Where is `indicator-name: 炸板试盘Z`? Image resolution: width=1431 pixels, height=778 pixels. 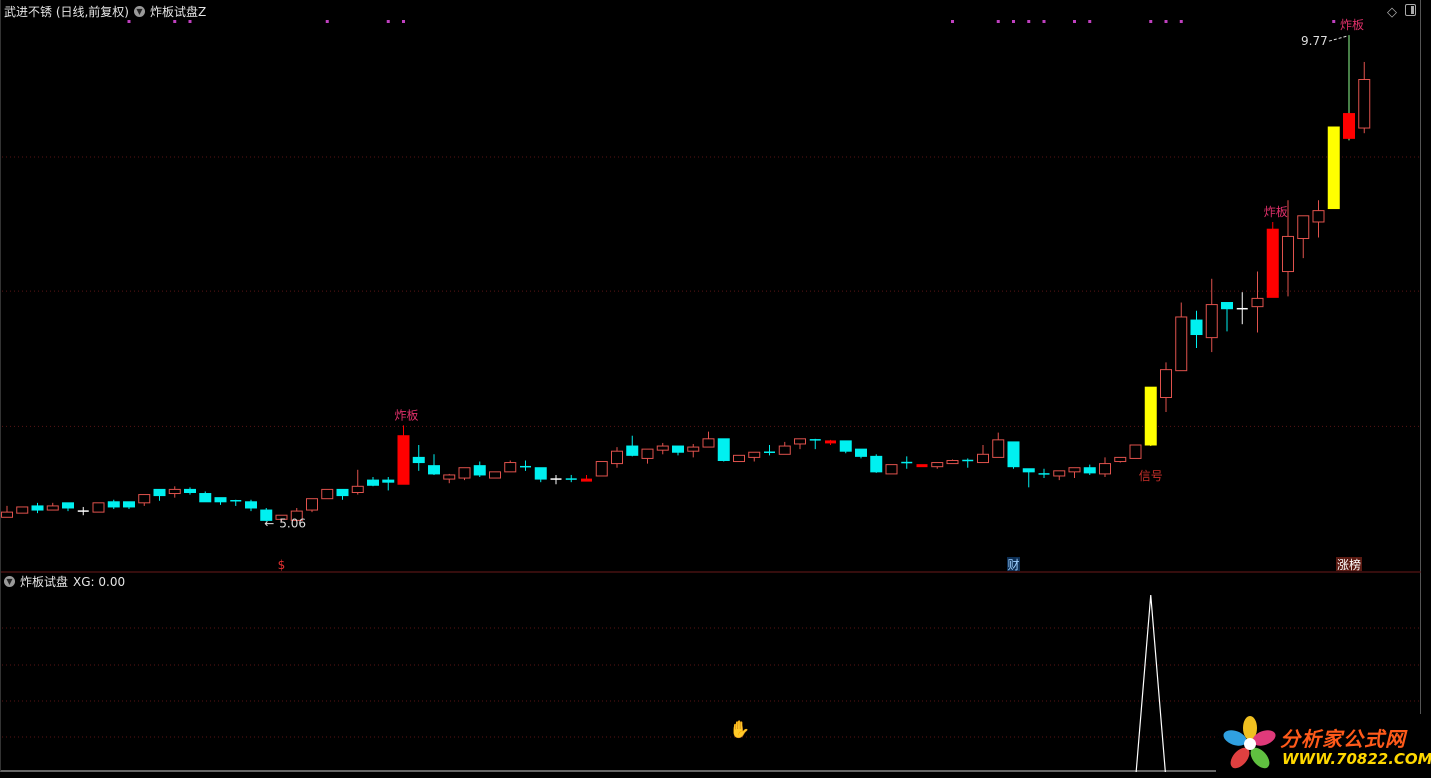
indicator-name: 炸板试盘Z is located at coordinates (178, 12).